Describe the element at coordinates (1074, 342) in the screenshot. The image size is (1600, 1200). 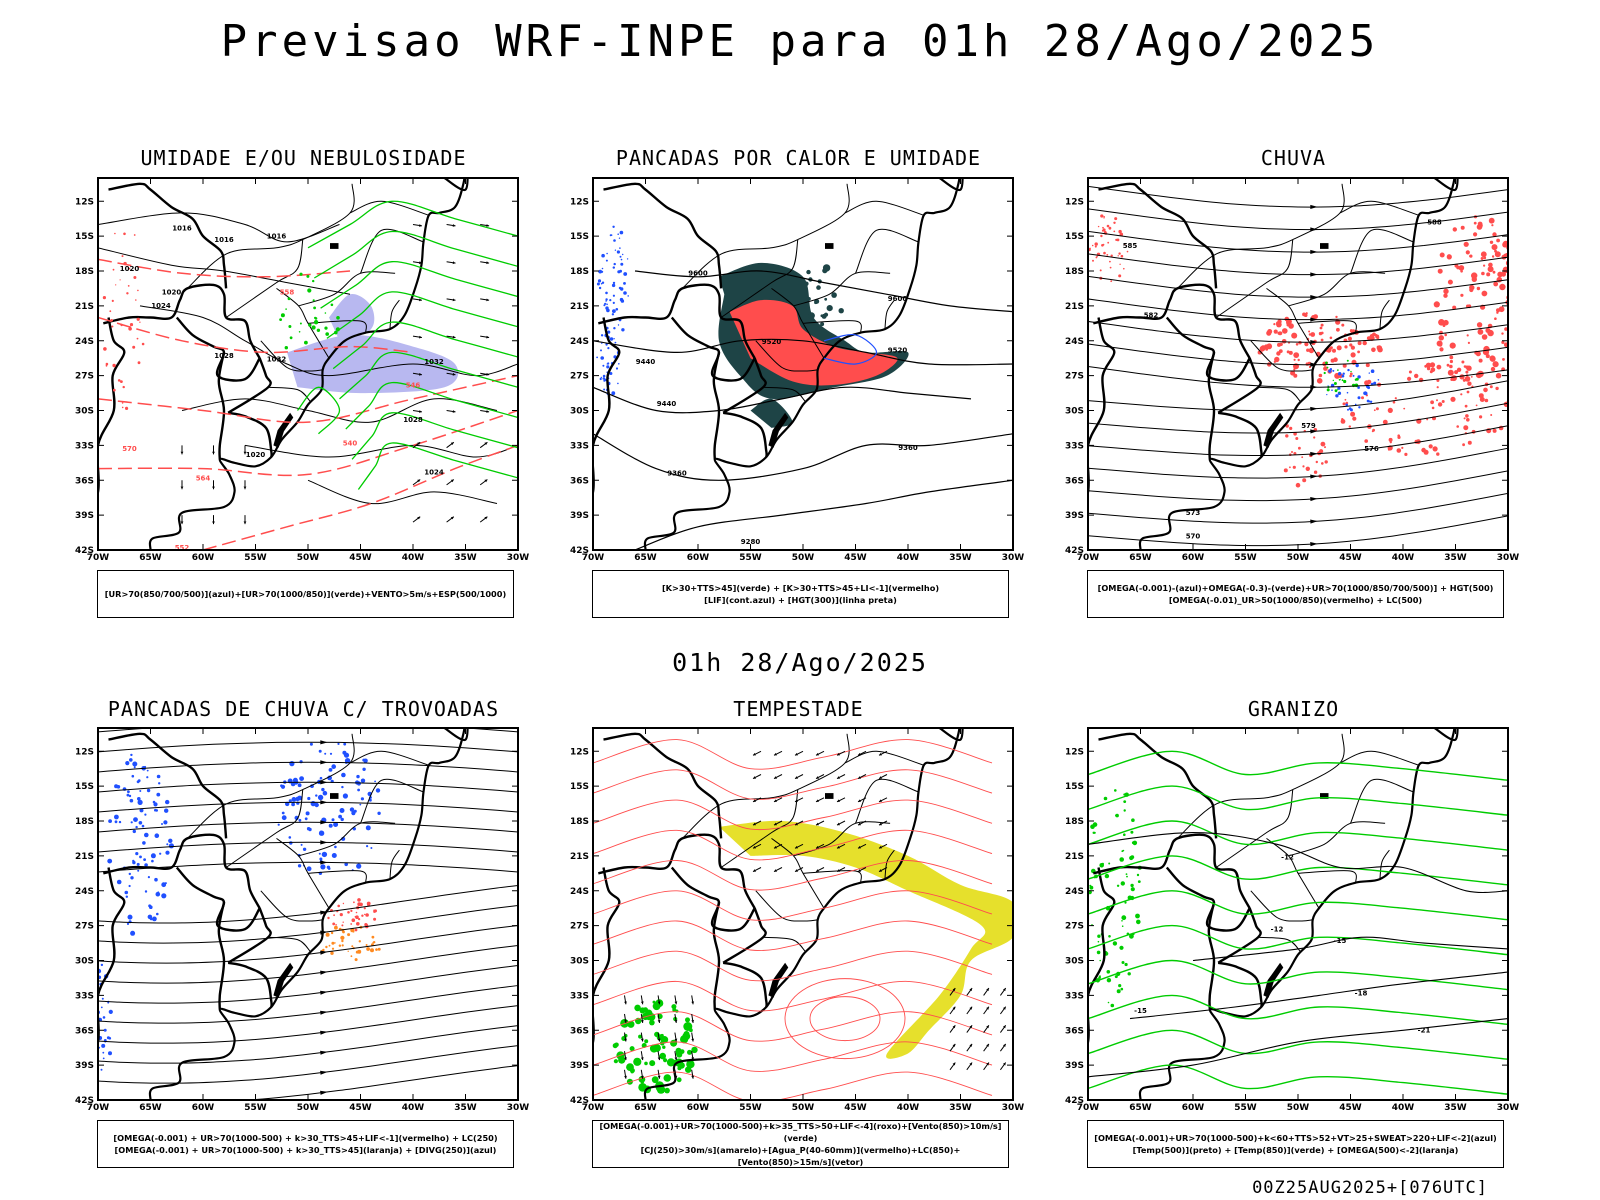
I see `lat-label: 24S` at that location.